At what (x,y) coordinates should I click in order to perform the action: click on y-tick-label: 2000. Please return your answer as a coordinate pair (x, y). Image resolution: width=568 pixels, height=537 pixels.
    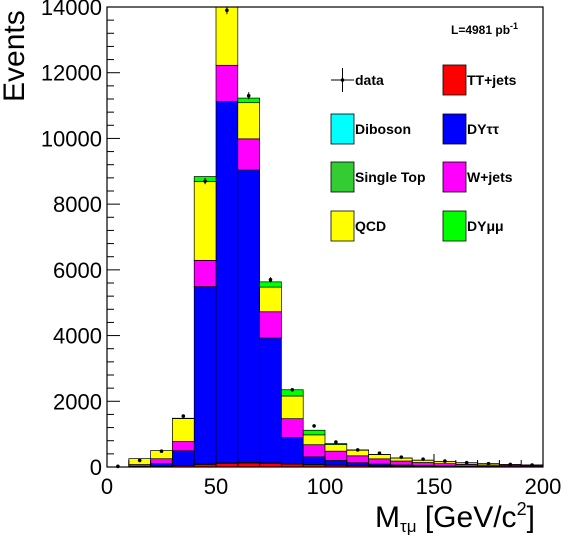
    Looking at the image, I should click on (77, 401).